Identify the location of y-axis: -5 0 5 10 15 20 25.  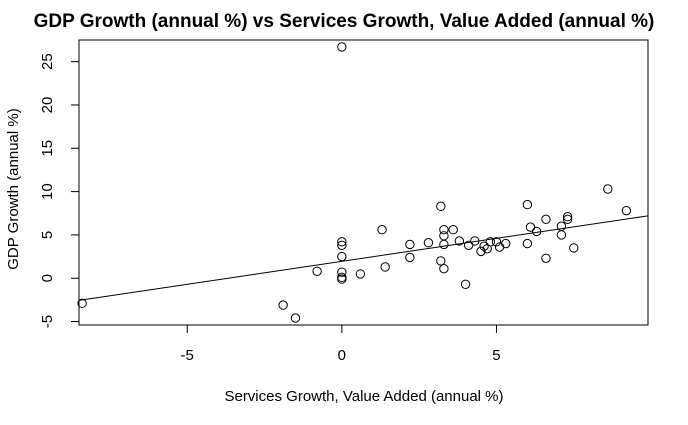
(59, 190).